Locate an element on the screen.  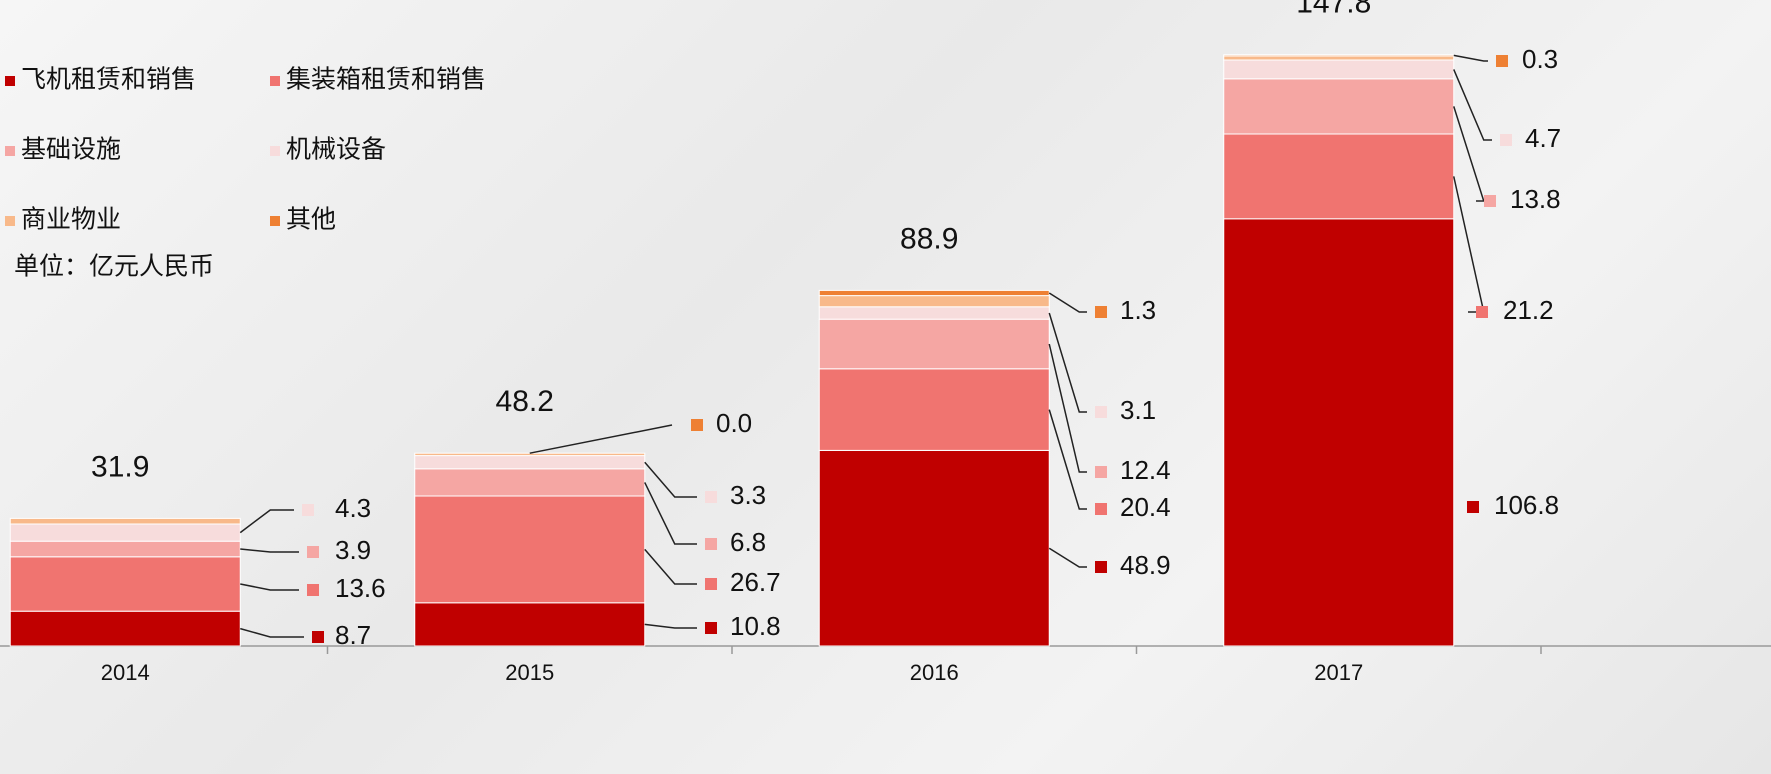
x-tick-label: 2015 is located at coordinates (529, 672).